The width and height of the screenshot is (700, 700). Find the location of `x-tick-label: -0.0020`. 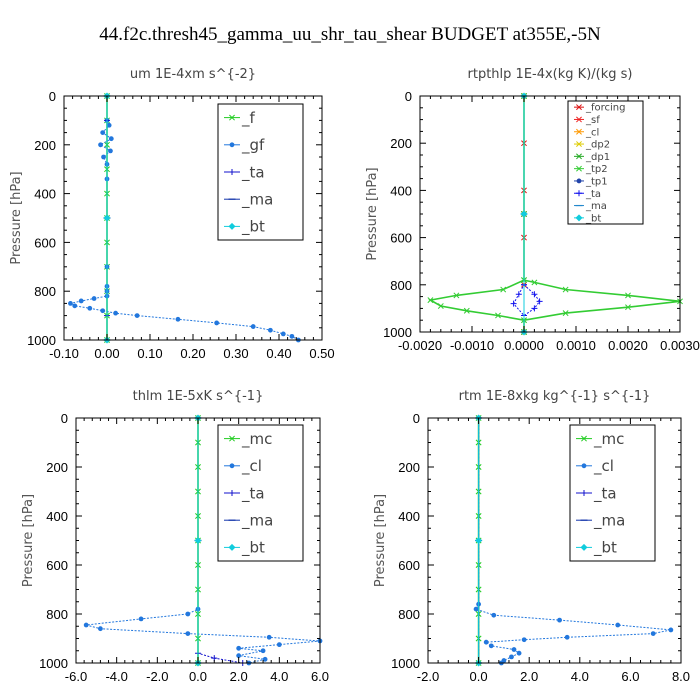

x-tick-label: -0.0020 is located at coordinates (420, 345).